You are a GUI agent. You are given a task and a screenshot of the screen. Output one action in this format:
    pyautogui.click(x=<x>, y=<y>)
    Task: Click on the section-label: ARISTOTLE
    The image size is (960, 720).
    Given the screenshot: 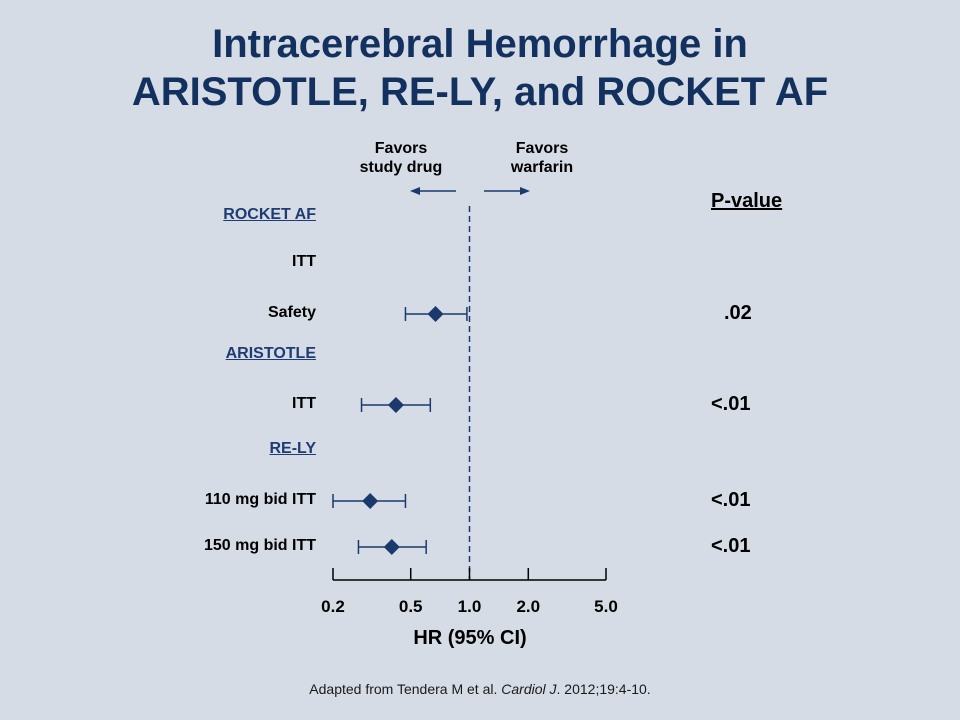 What is the action you would take?
    pyautogui.click(x=270, y=353)
    